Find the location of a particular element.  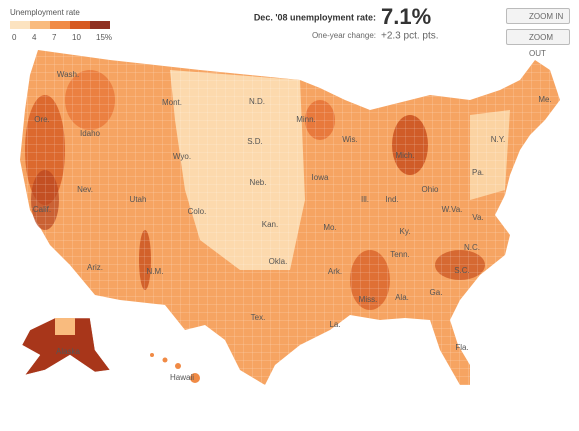

state-label: Ohio is located at coordinates (430, 189).